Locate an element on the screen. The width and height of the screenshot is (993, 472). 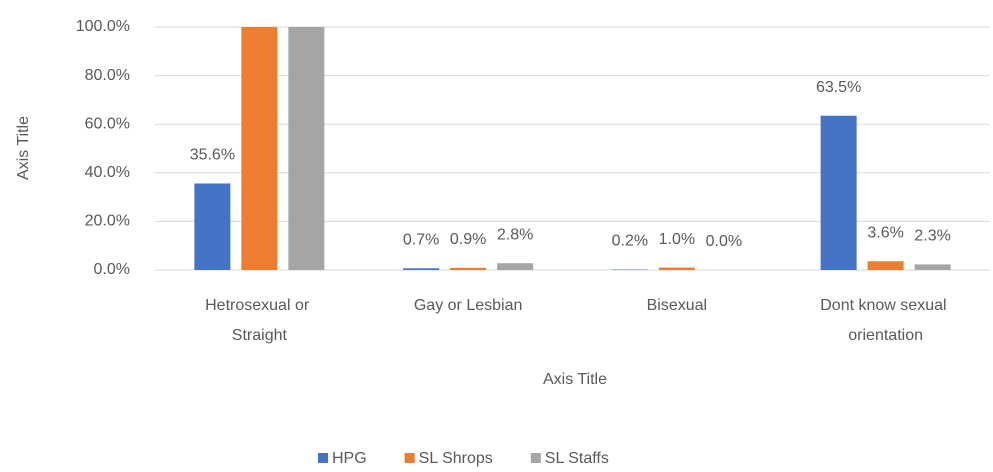
data-label: 2.3% is located at coordinates (932, 236).